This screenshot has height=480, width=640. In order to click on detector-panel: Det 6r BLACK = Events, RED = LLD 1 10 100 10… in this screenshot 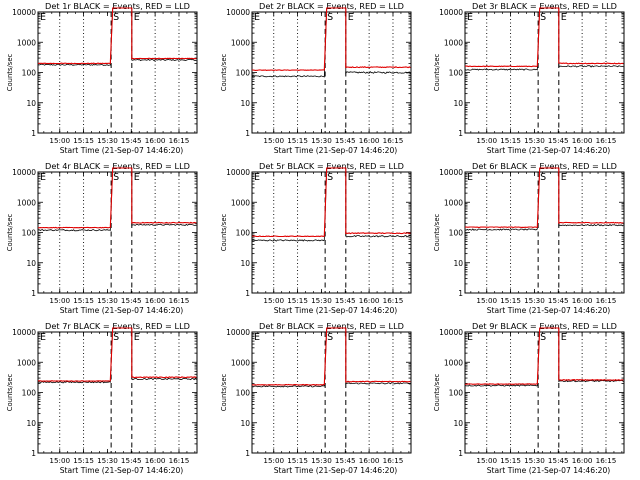, I will do `click(529, 238)`.